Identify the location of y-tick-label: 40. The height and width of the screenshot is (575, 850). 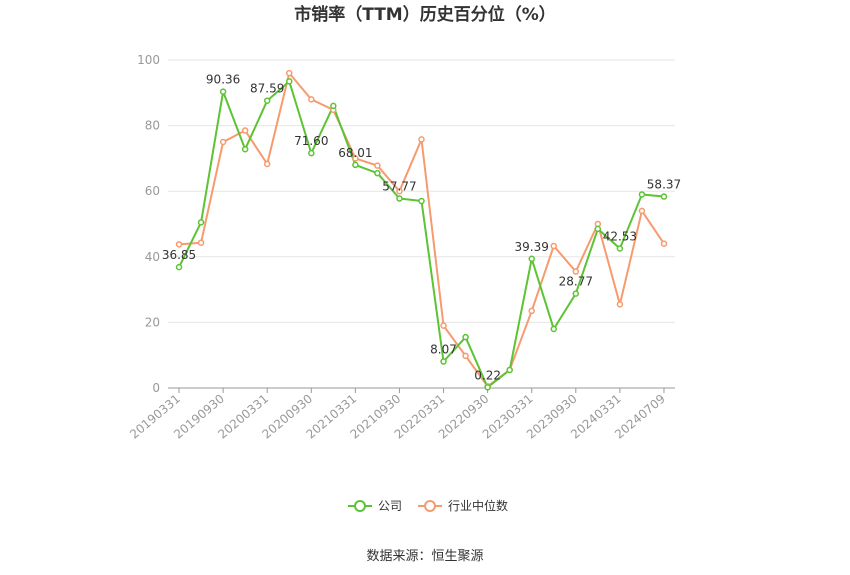
(152, 257).